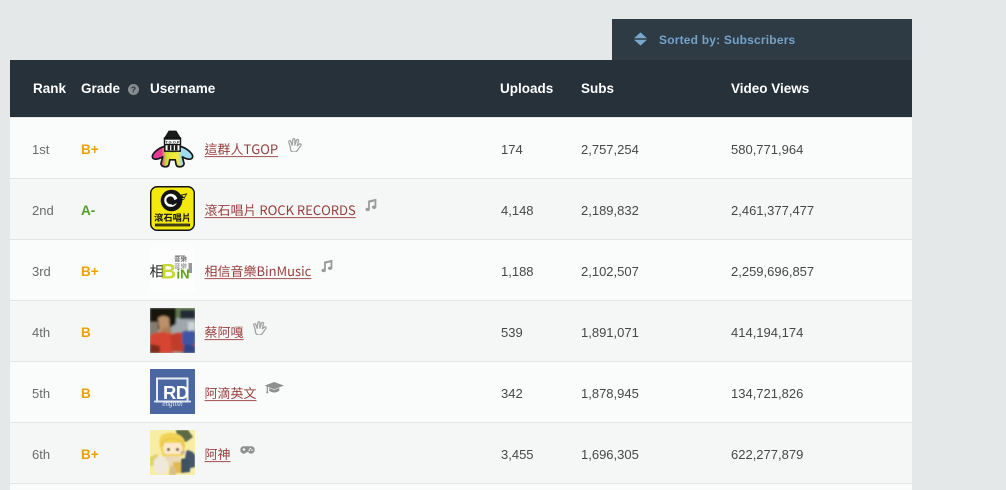  I want to click on svg-text: english, so click(172, 404).